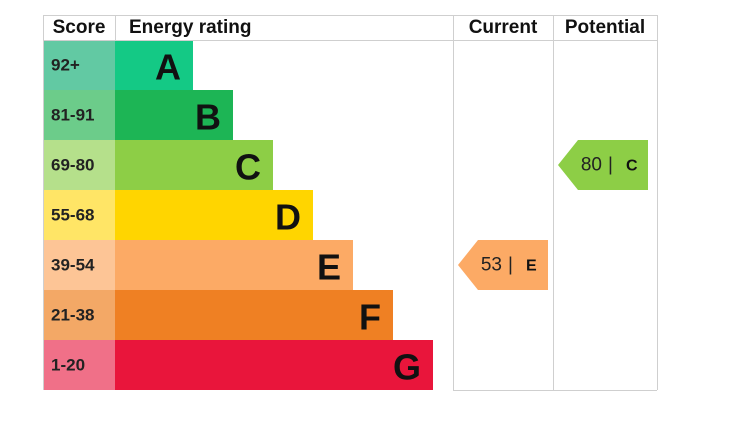 This screenshot has width=754, height=428. Describe the element at coordinates (72, 115) in the screenshot. I see `score-label: 81-91` at that location.